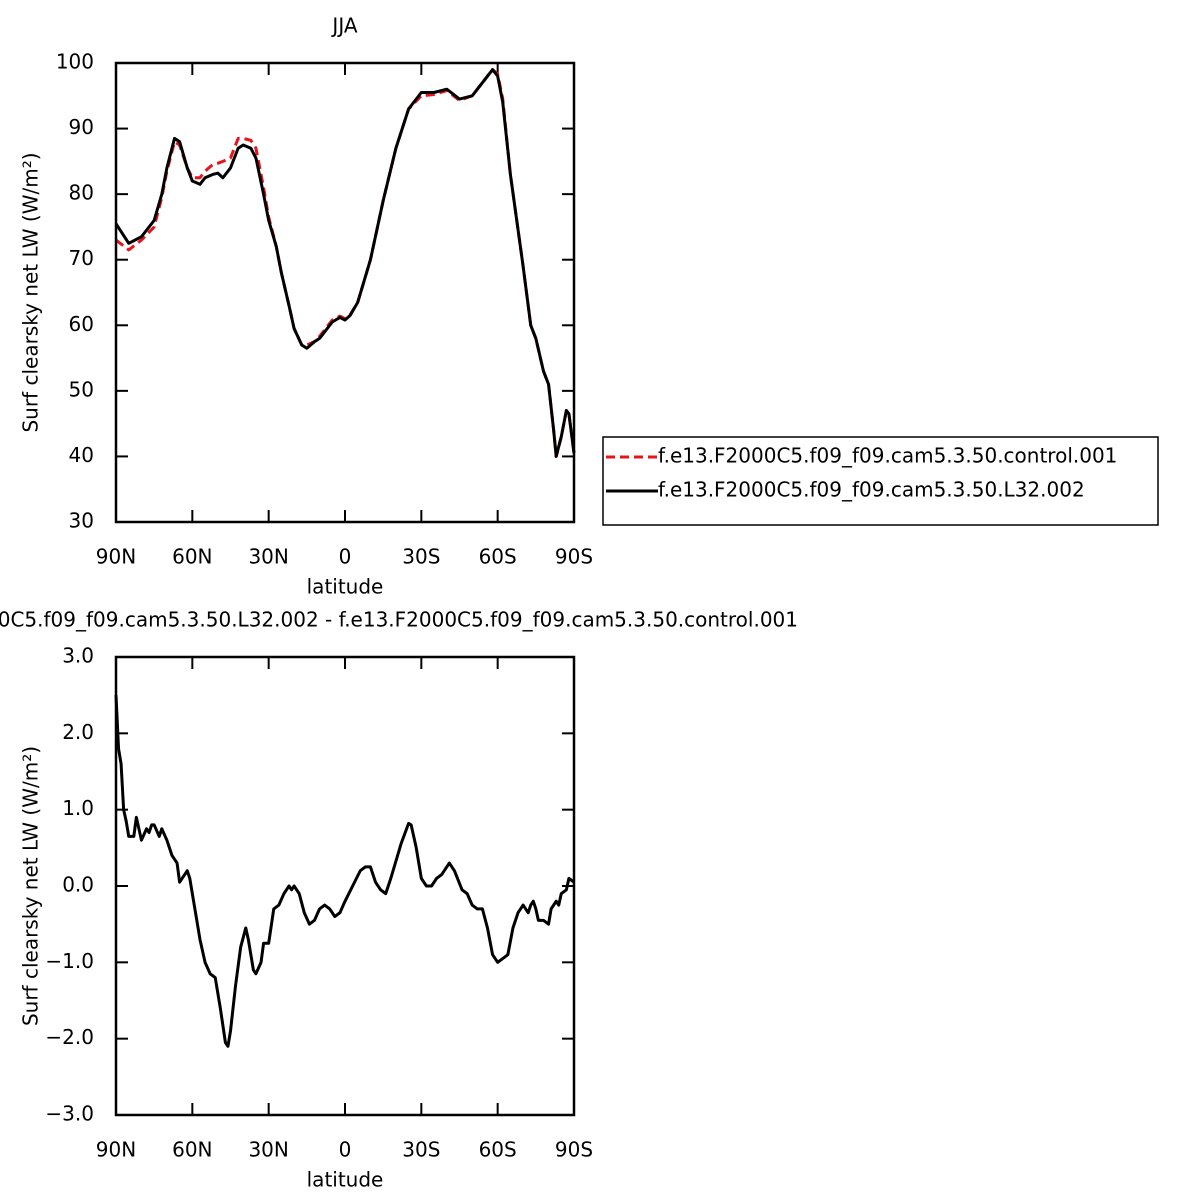 Image resolution: width=1202 pixels, height=1202 pixels. I want to click on y-tick-label: 90, so click(81, 127).